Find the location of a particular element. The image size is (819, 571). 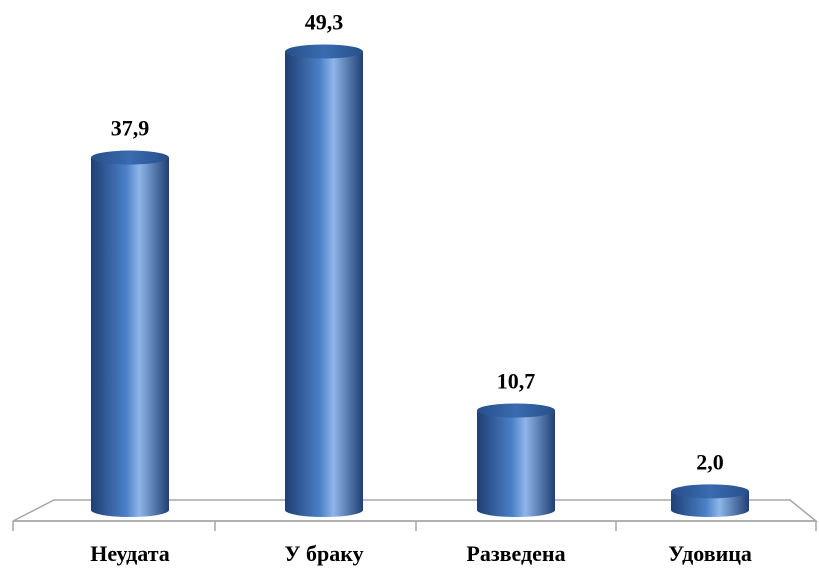

category-label-4: Удовица is located at coordinates (710, 553).